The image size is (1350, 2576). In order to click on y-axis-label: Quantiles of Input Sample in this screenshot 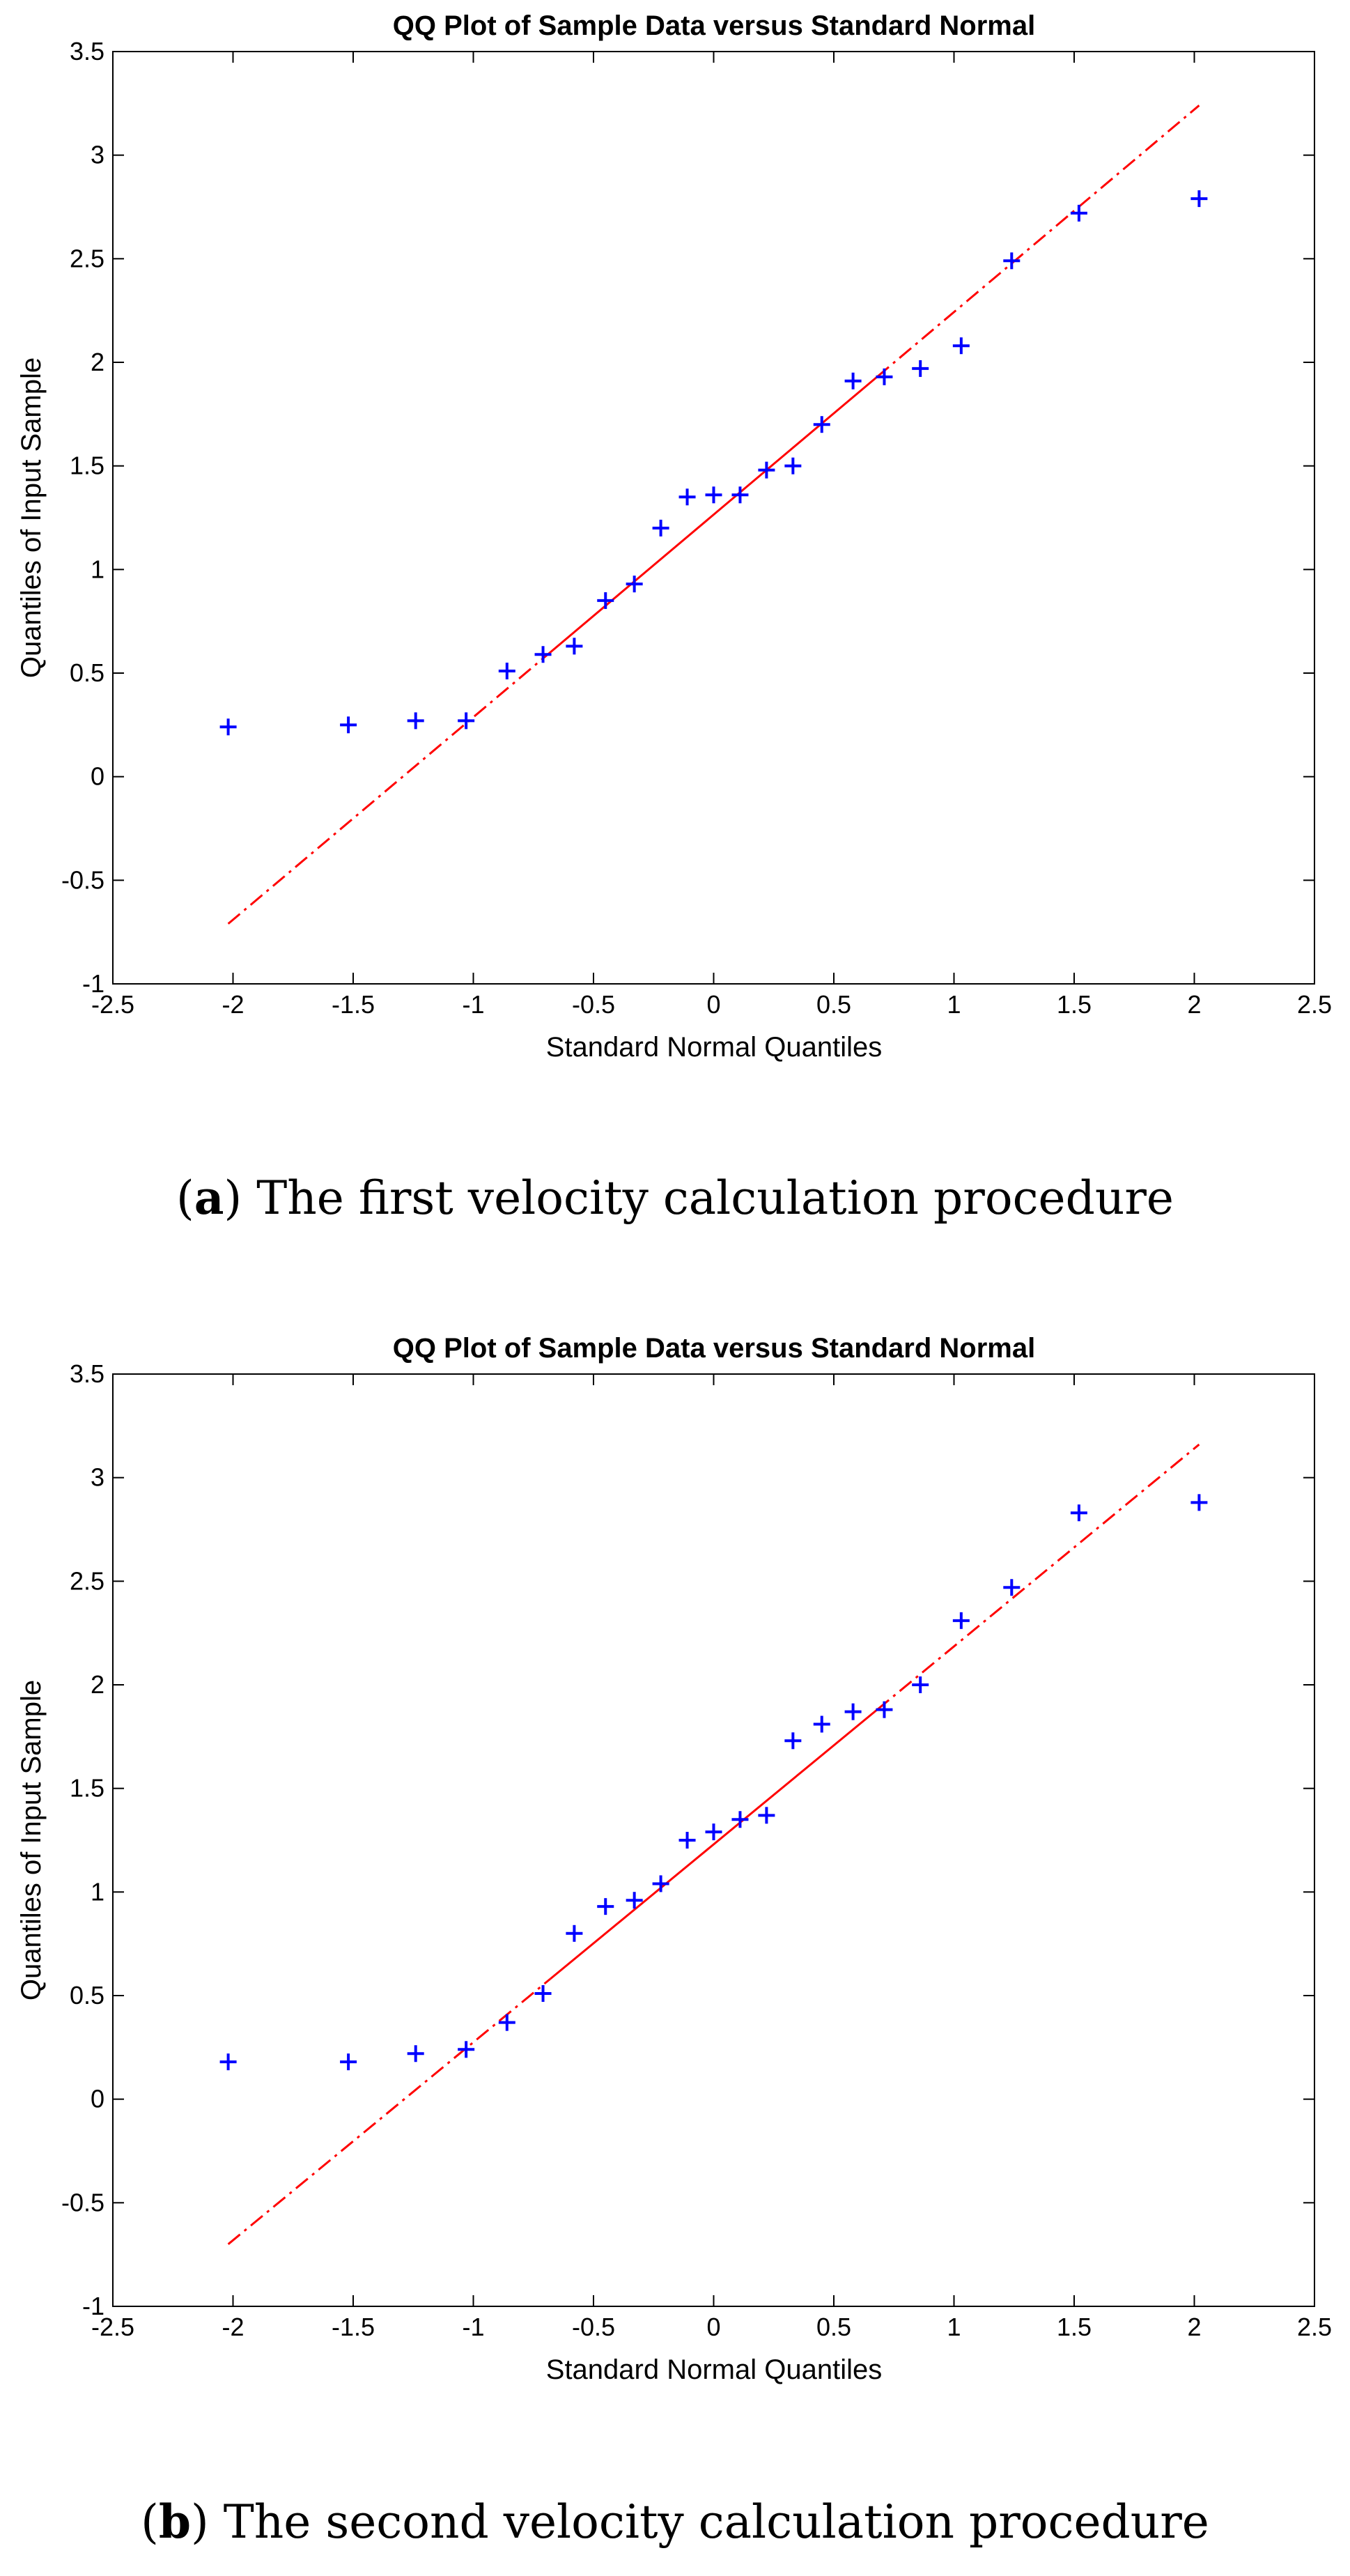, I will do `click(31, 517)`.